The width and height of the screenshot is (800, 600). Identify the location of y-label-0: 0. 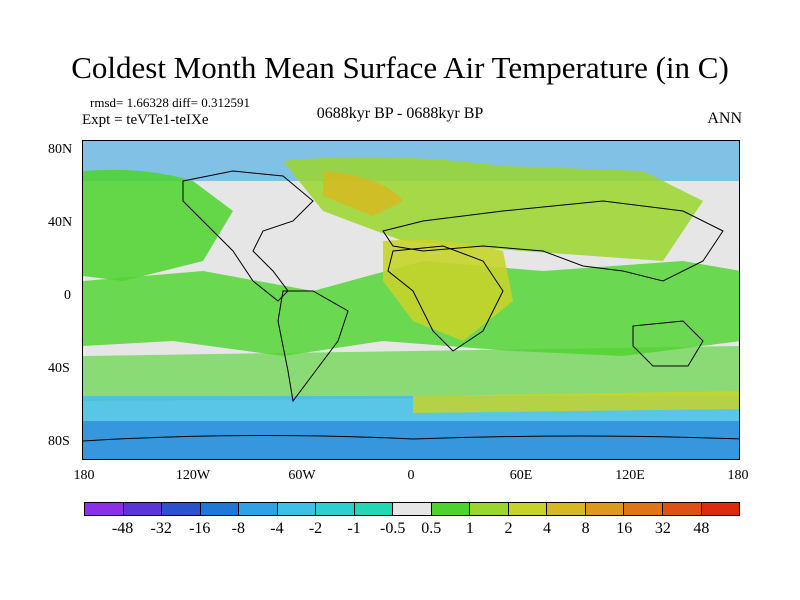
(67, 295).